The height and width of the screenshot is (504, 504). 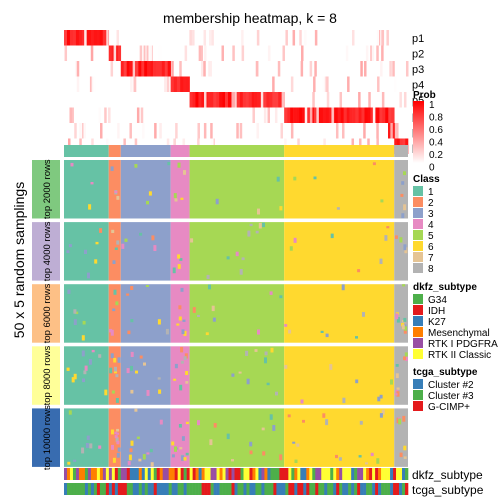 I want to click on class-legend-label: 6, so click(x=431, y=247).